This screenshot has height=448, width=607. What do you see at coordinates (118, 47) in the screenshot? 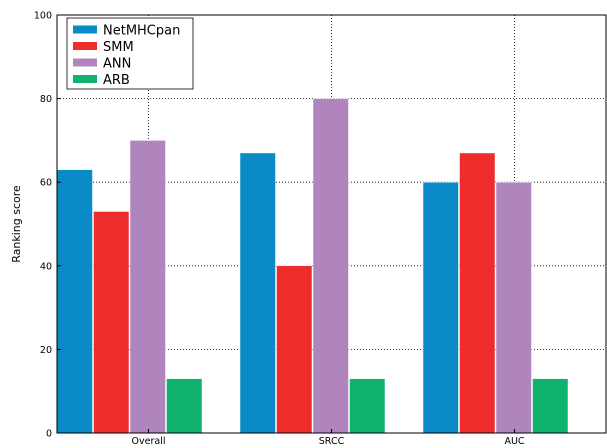
I see `legend-label-smm: SMM` at bounding box center [118, 47].